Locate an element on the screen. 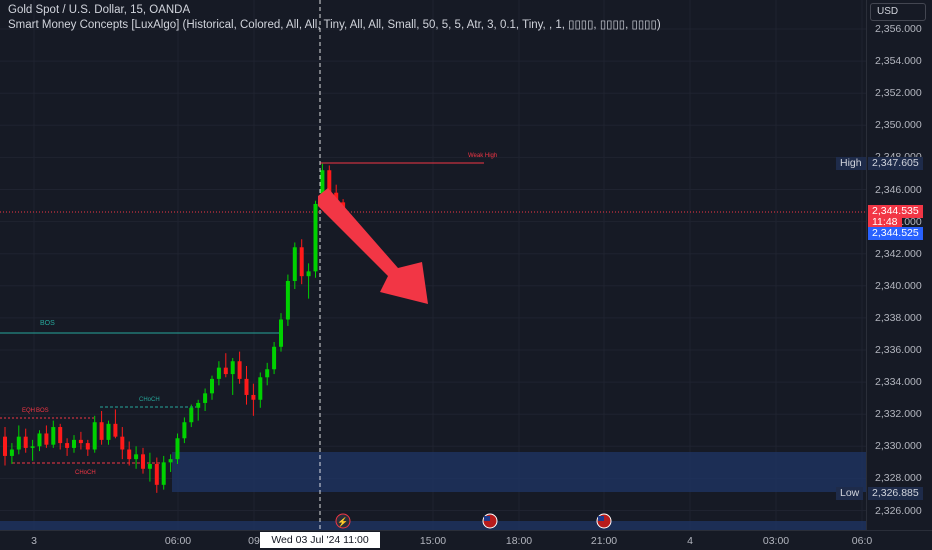  time-axis: 3 06:00 09 15:00 18:00 21:00 4 03:00 06:0 is located at coordinates (466, 540).